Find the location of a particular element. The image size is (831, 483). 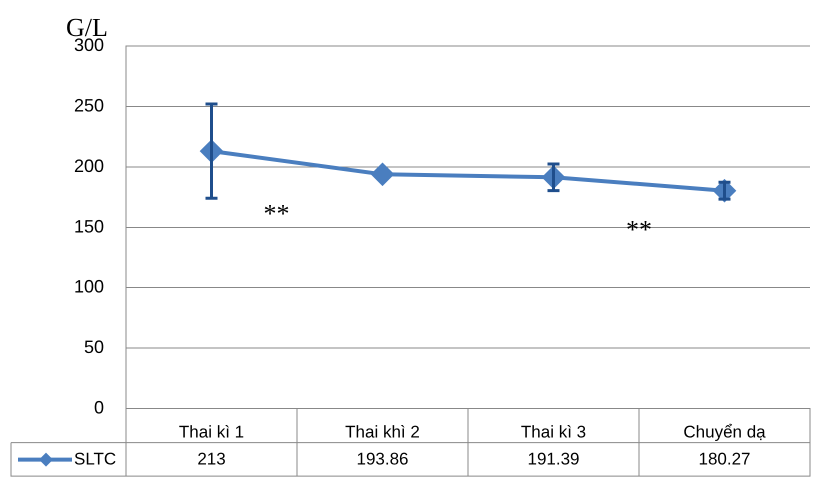

data-label: 180.27 is located at coordinates (724, 458).